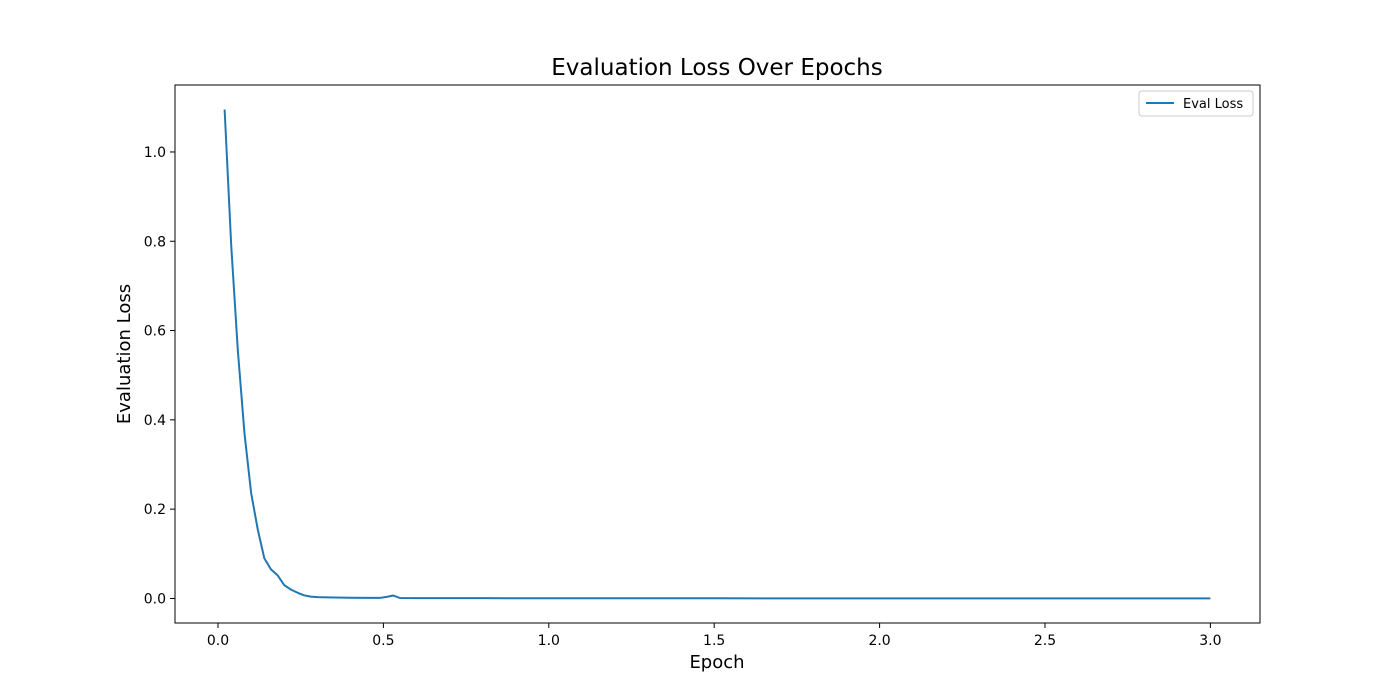  I want to click on chart-title: Evaluation Loss Over Epochs, so click(716, 68).